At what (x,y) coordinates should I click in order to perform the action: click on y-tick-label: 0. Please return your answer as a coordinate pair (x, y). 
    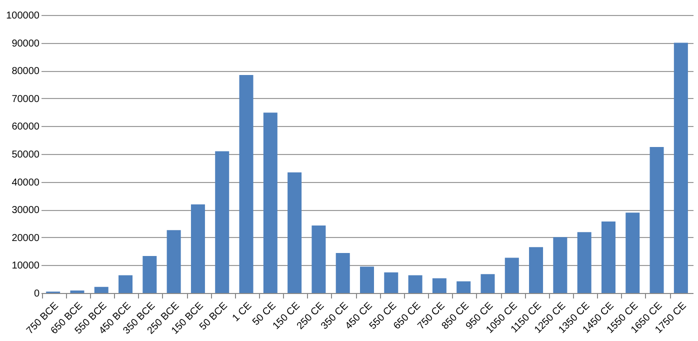
    Looking at the image, I should click on (37, 294).